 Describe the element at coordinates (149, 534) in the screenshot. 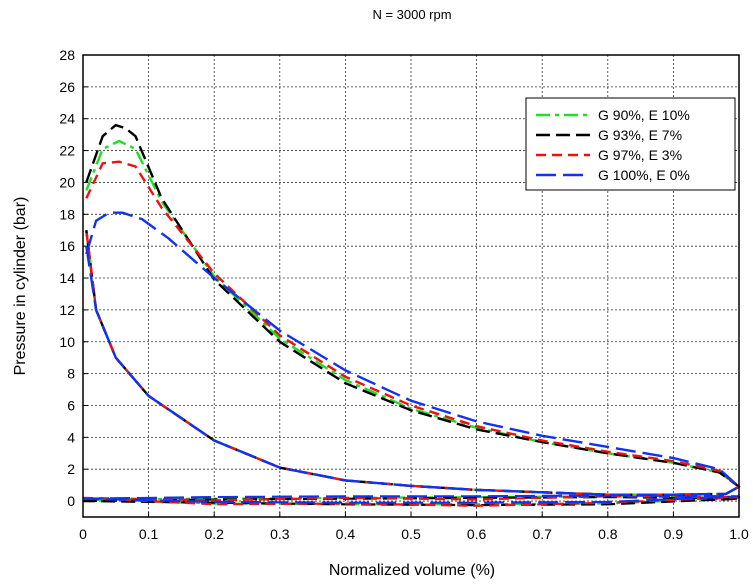

I see `x-tick-label: 0.1` at that location.